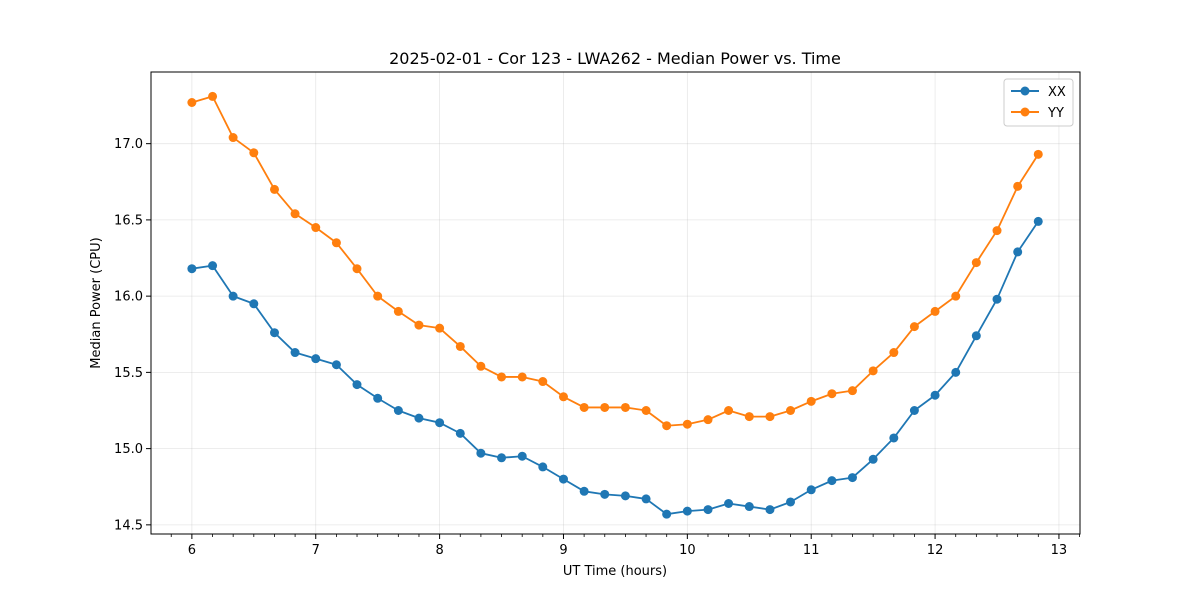 The width and height of the screenshot is (1200, 600). Describe the element at coordinates (811, 550) in the screenshot. I see `x-tick-label: 11` at that location.